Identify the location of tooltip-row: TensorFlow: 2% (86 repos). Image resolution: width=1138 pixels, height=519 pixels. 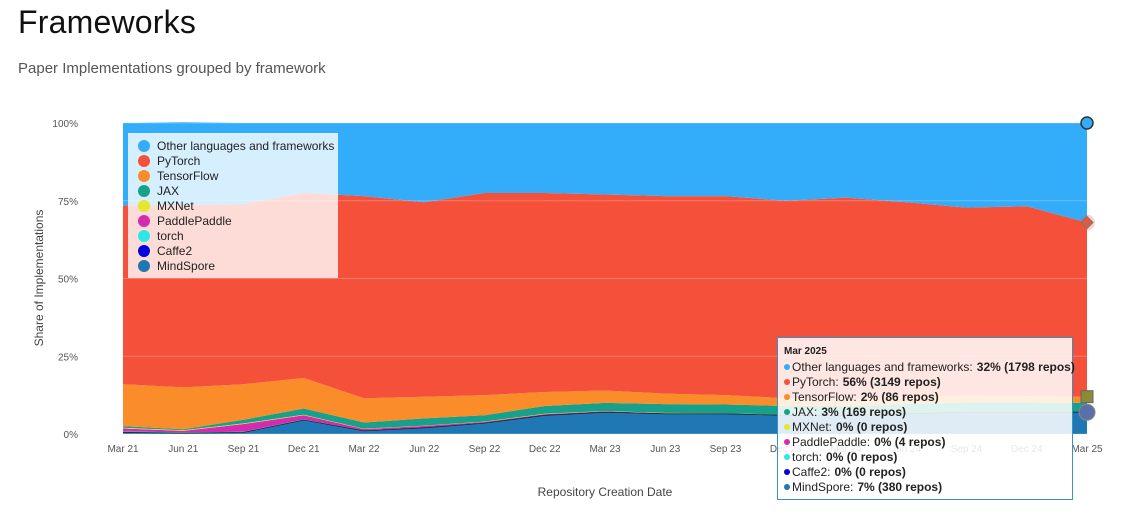
(925, 396).